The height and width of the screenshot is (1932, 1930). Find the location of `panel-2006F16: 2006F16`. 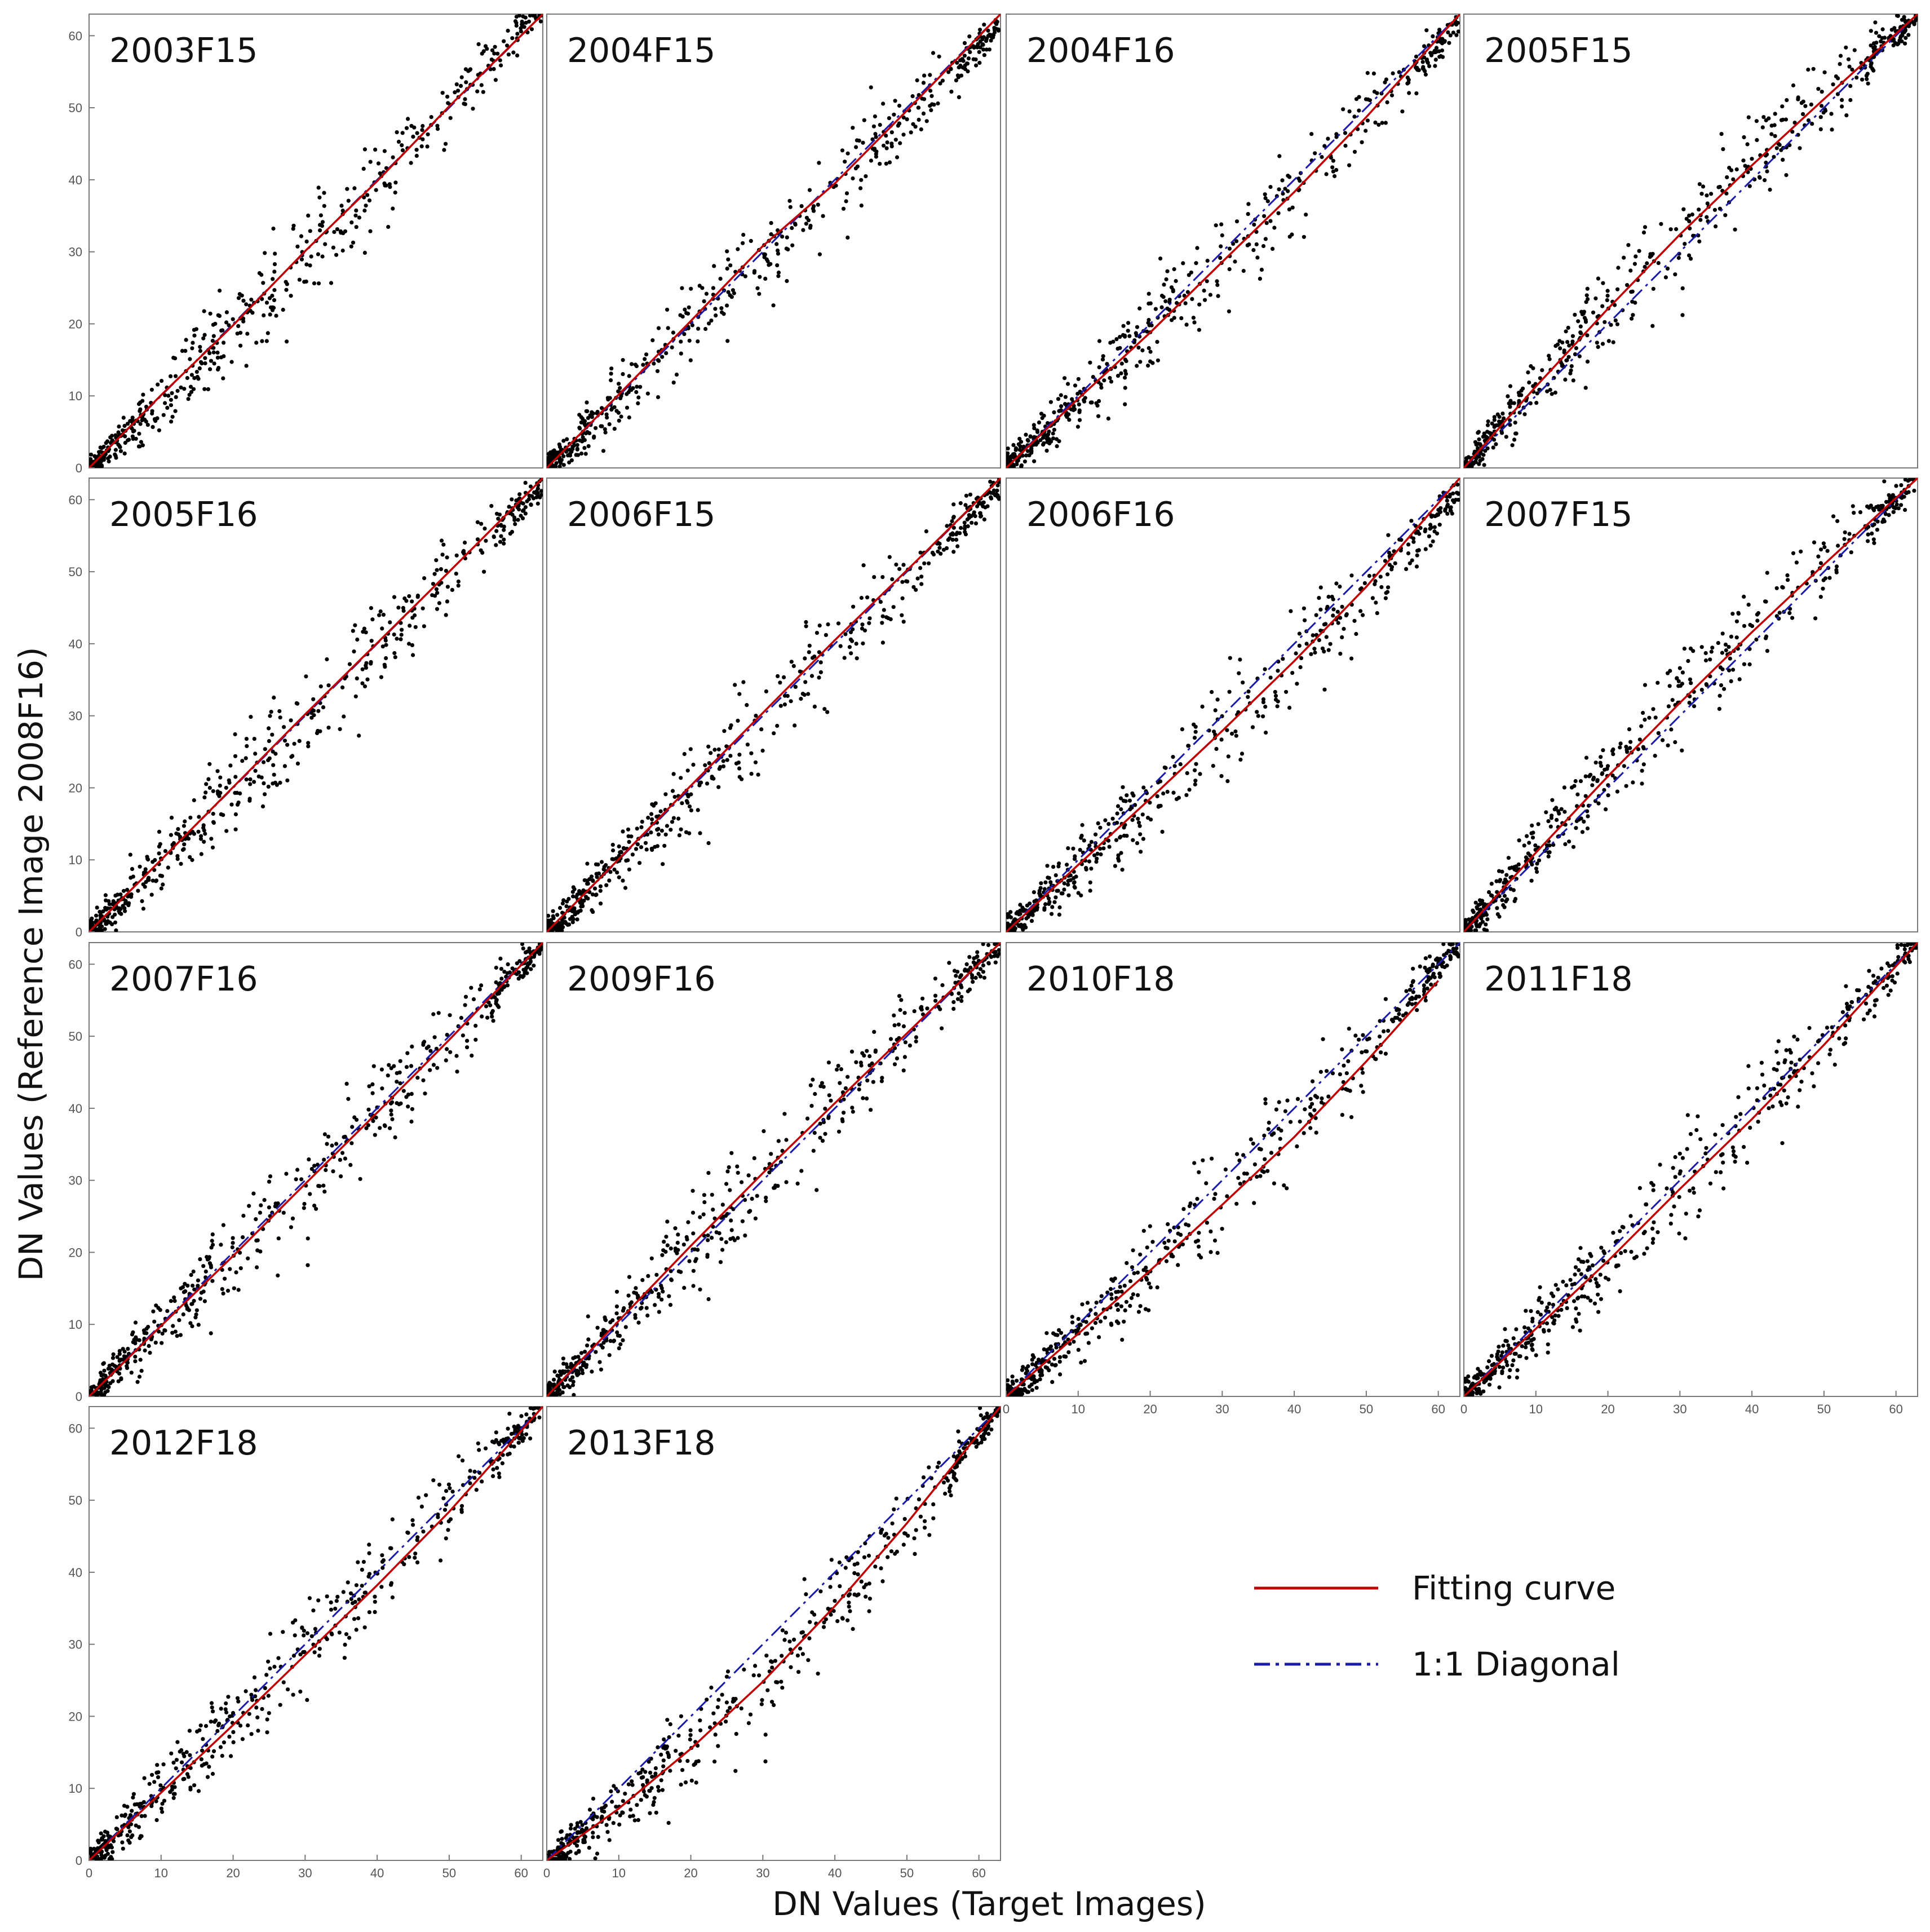

panel-2006F16: 2006F16 is located at coordinates (1233, 705).